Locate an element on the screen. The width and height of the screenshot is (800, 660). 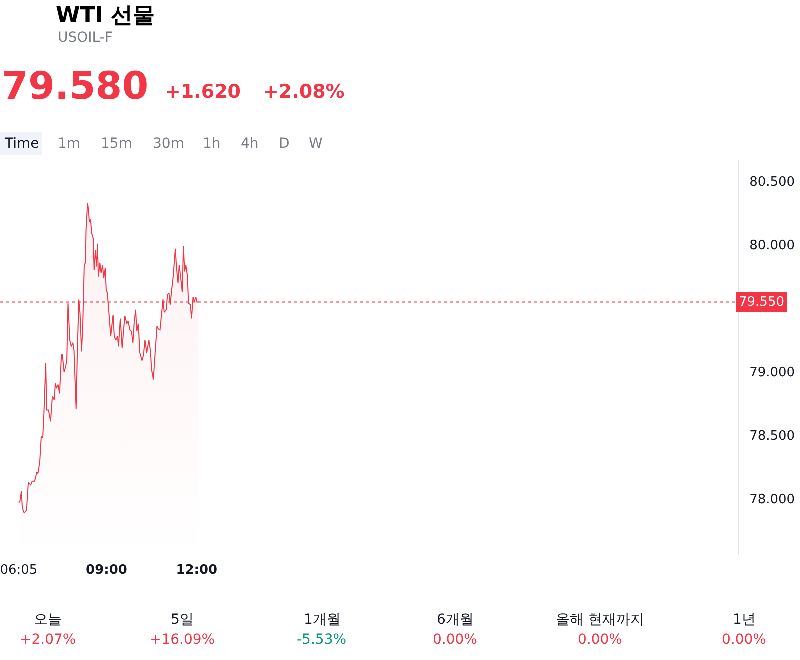
y-tick-label: 78.500 is located at coordinates (773, 436).